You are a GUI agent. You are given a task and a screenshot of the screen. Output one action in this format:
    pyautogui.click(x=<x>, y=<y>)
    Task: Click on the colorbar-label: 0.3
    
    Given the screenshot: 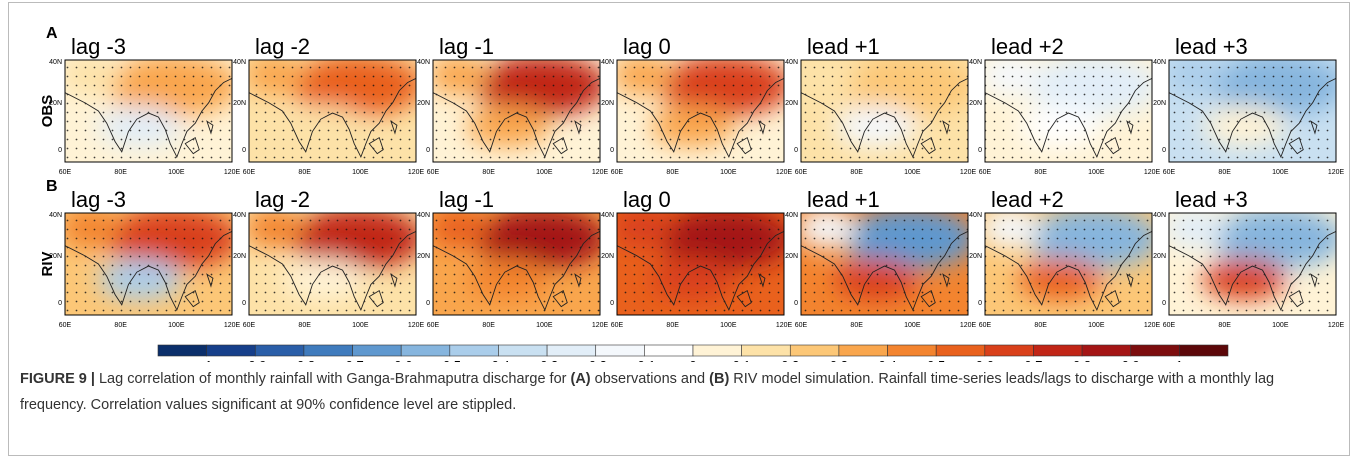 What is the action you would take?
    pyautogui.click(x=839, y=360)
    